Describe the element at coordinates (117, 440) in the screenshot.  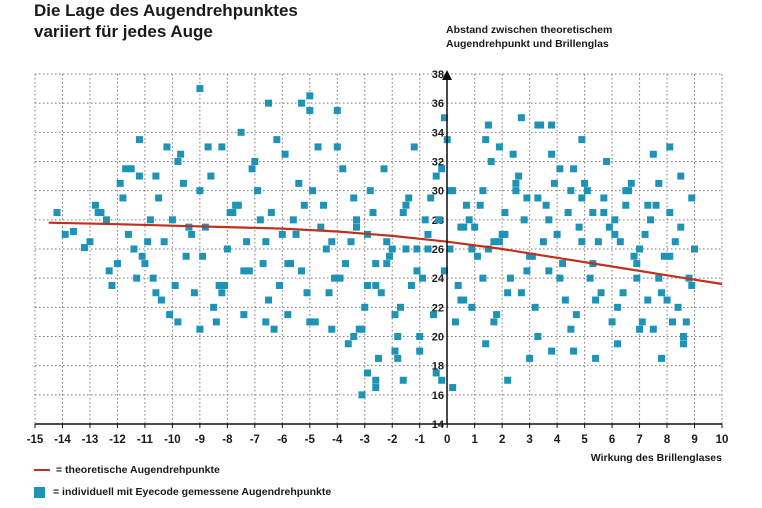
I see `x-tick-label: -12` at that location.